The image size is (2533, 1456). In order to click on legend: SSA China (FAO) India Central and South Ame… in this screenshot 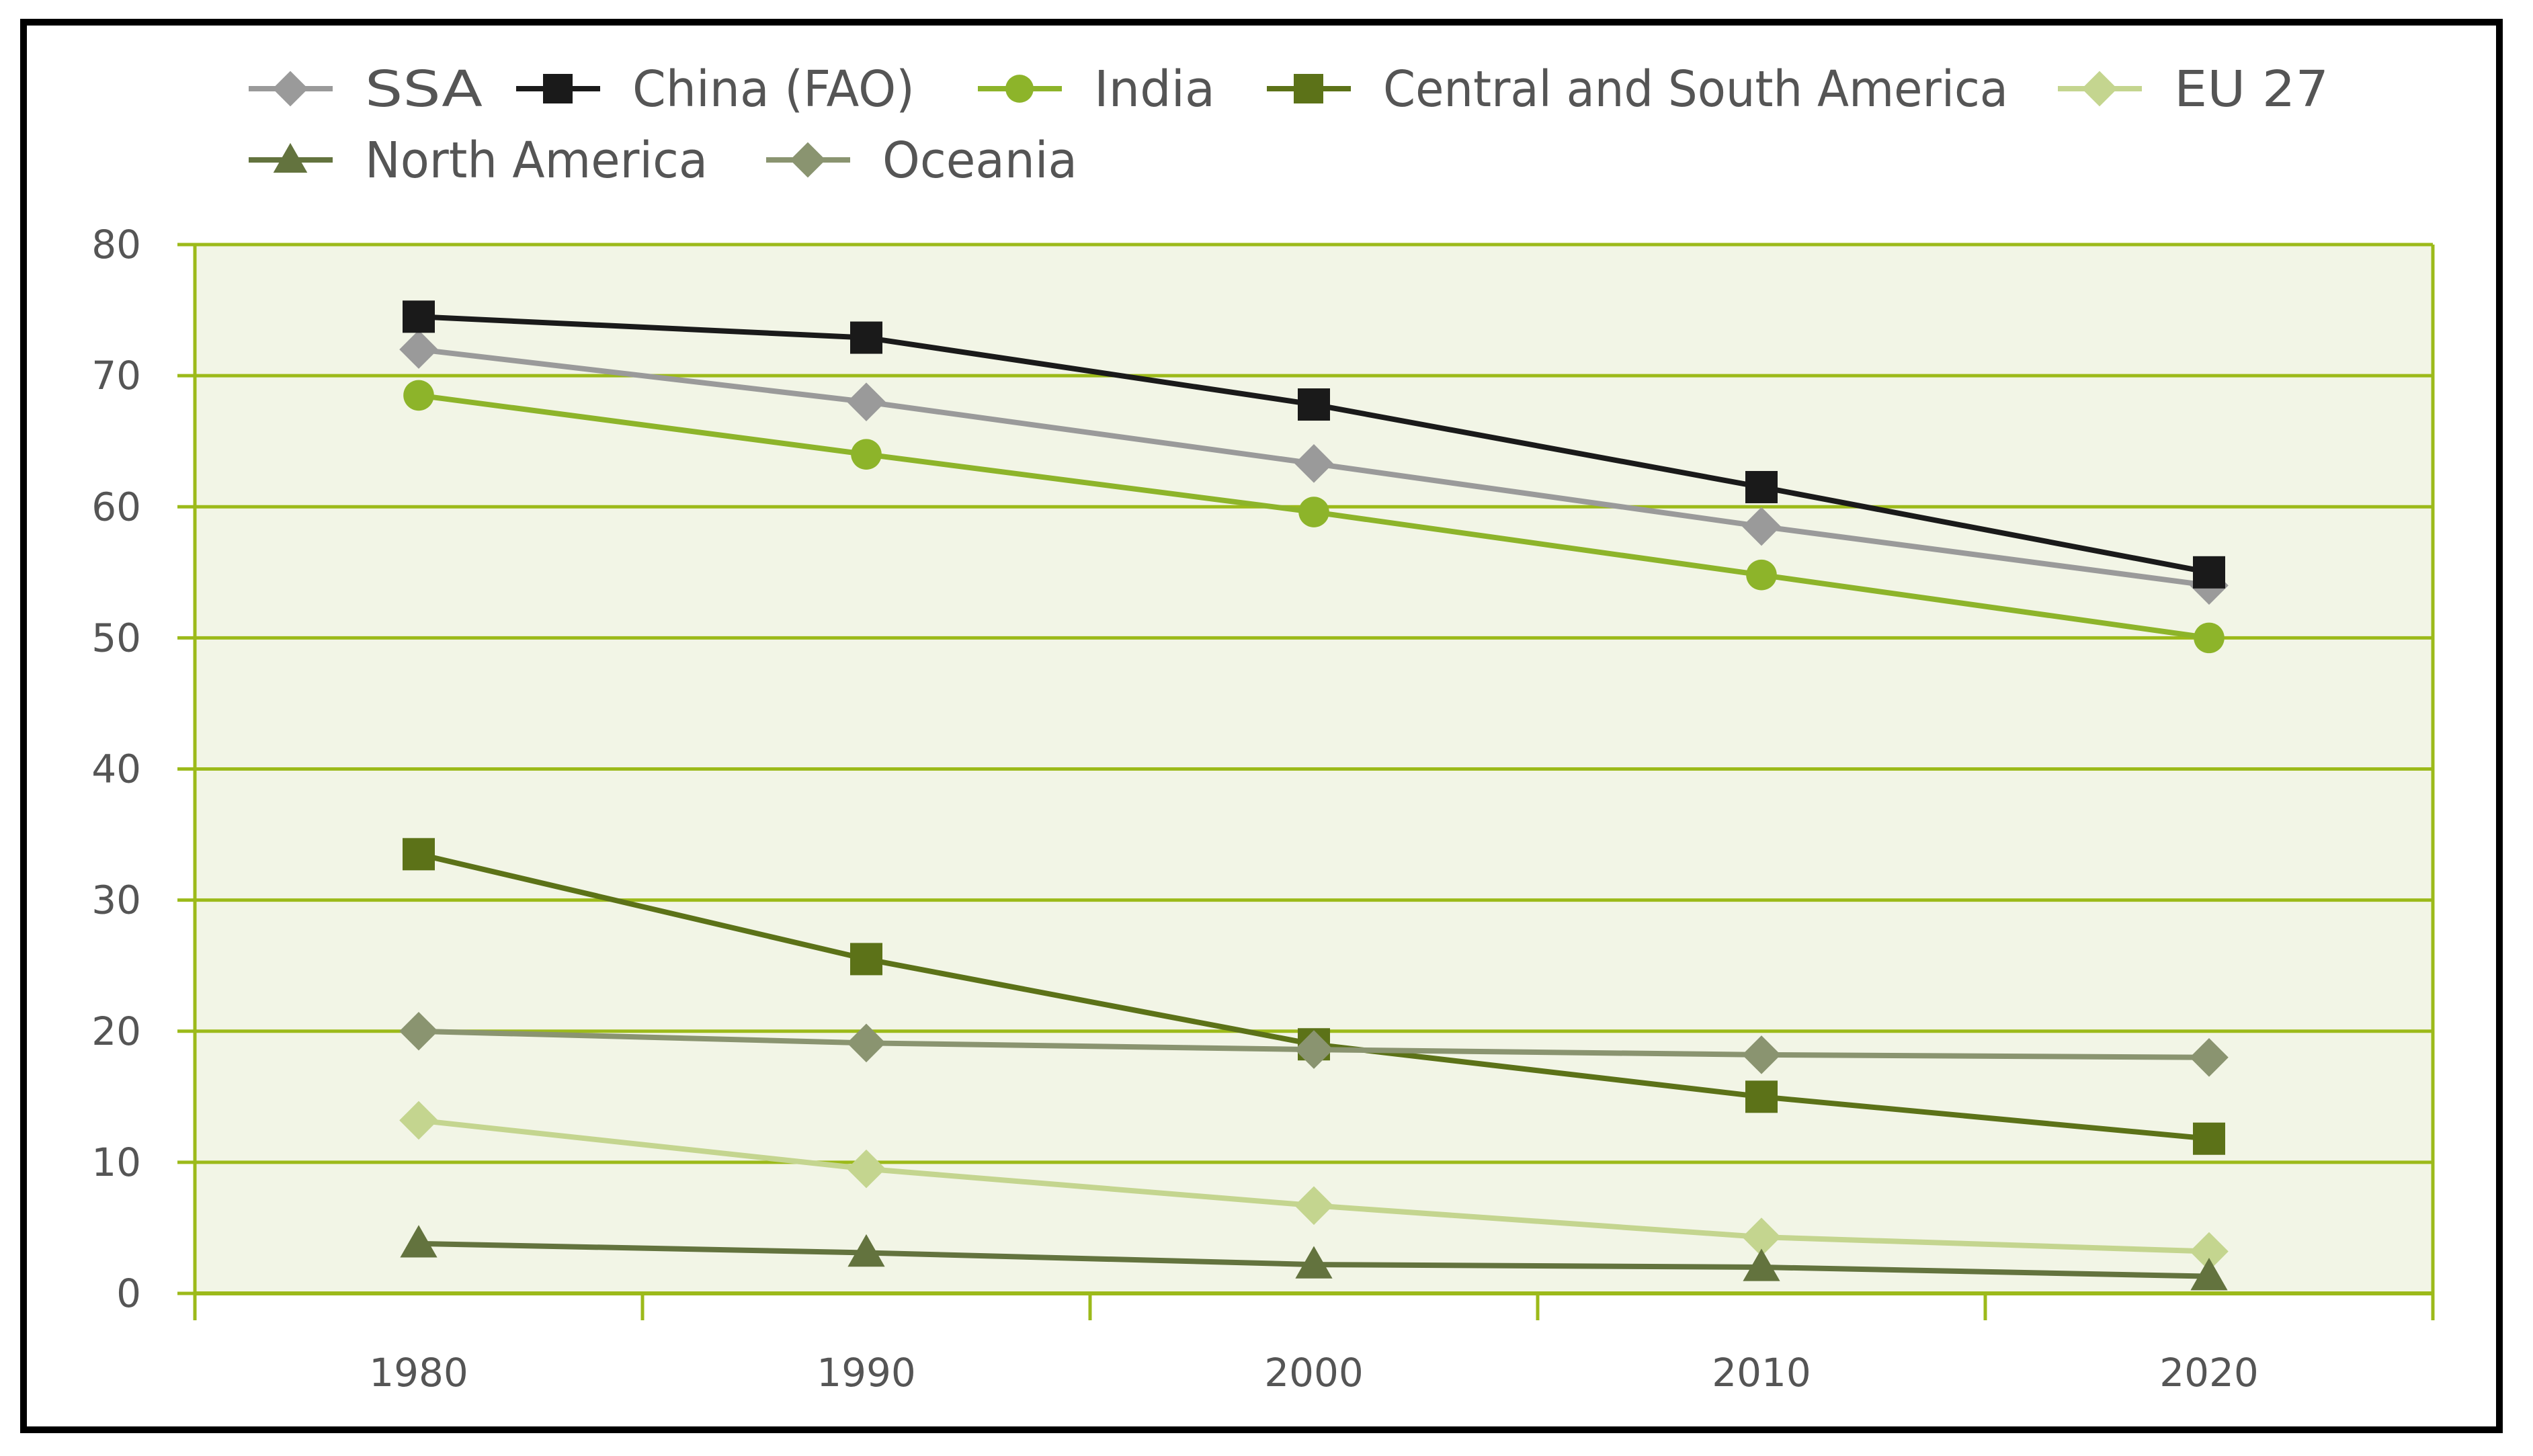, I will do `click(1289, 124)`.